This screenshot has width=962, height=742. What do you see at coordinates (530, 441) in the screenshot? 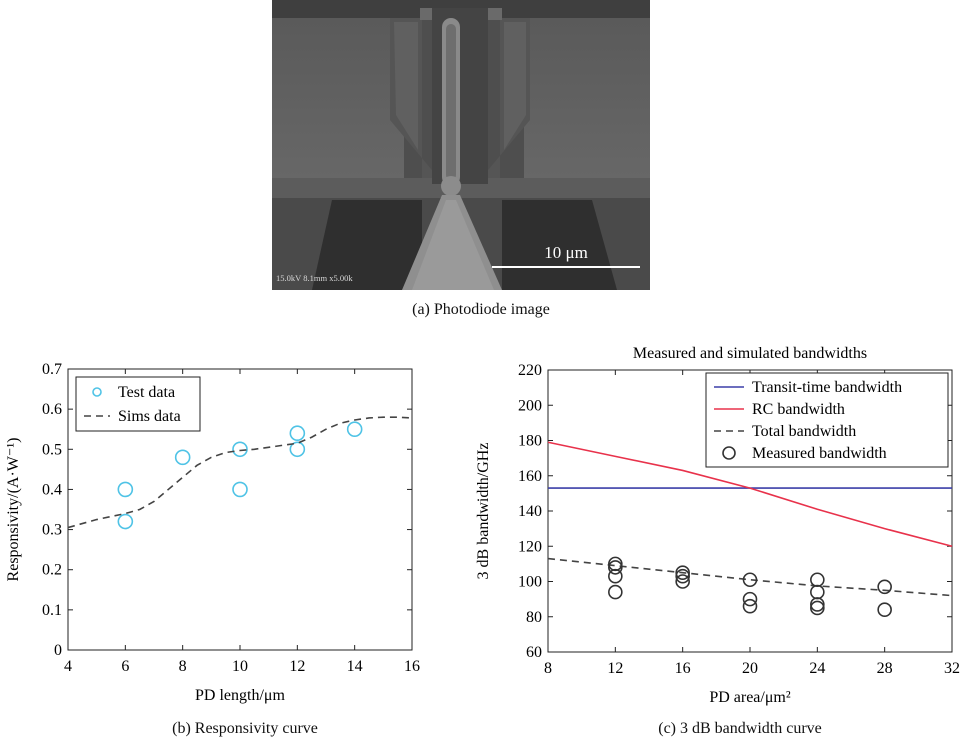
I see `y-tick-label: 180` at bounding box center [530, 441].